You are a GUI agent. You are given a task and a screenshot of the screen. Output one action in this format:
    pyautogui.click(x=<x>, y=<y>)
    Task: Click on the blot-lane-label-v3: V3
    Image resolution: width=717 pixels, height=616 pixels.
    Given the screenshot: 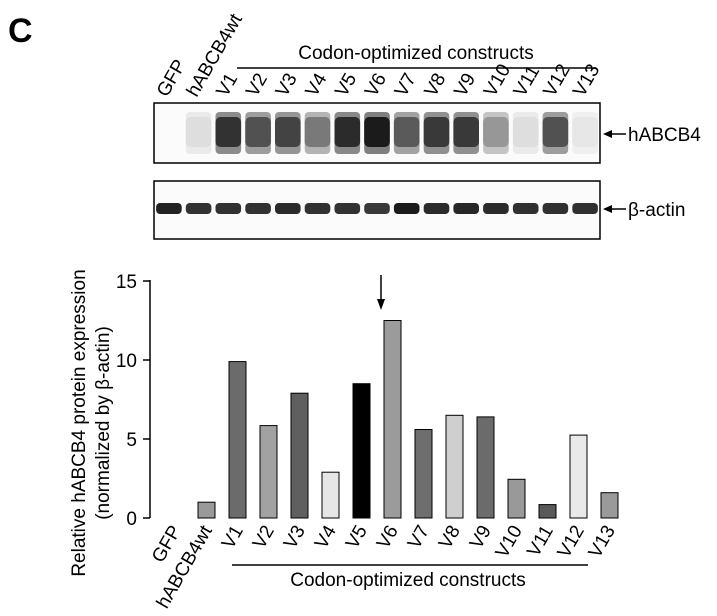 What is the action you would take?
    pyautogui.click(x=287, y=85)
    